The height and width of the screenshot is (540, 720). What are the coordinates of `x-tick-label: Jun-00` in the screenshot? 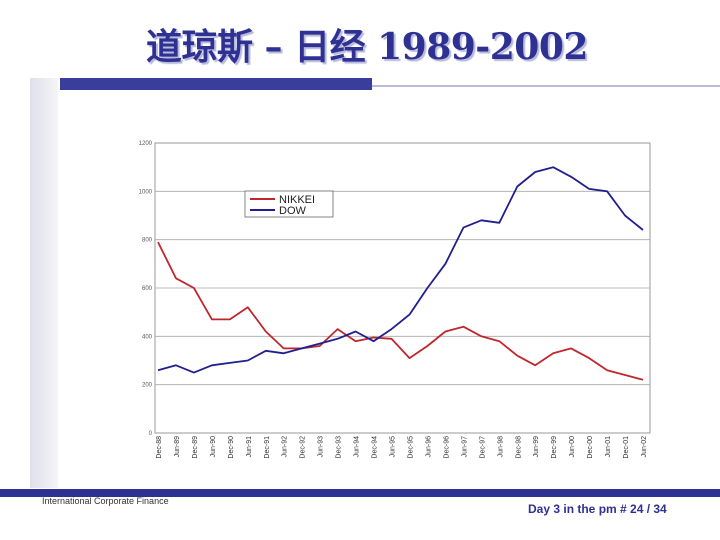 It's located at (572, 447).